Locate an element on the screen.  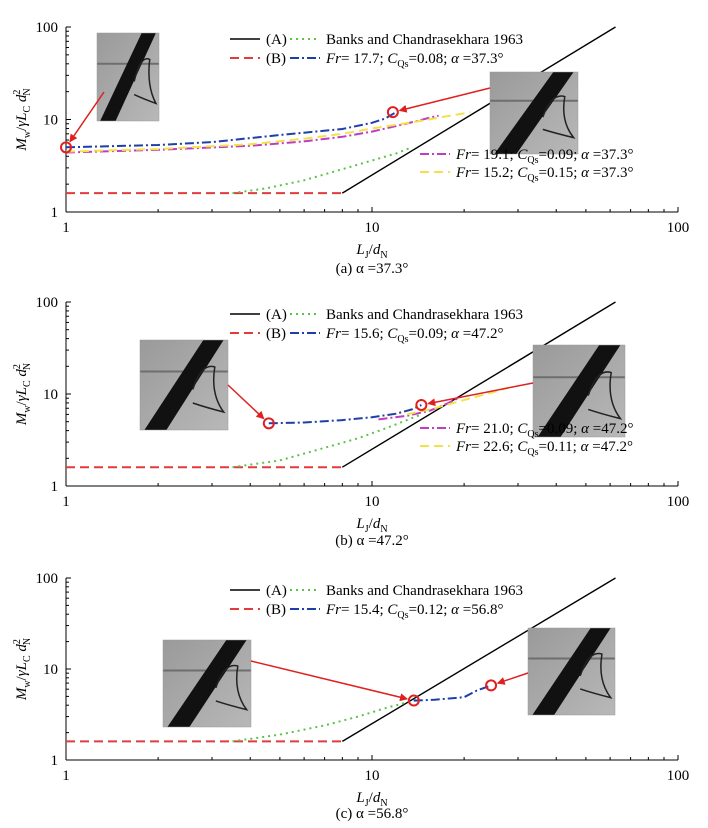
legend-entry-yellow: Fr= 22.6; CQs=0.11; α =47.2° is located at coordinates (526, 448).